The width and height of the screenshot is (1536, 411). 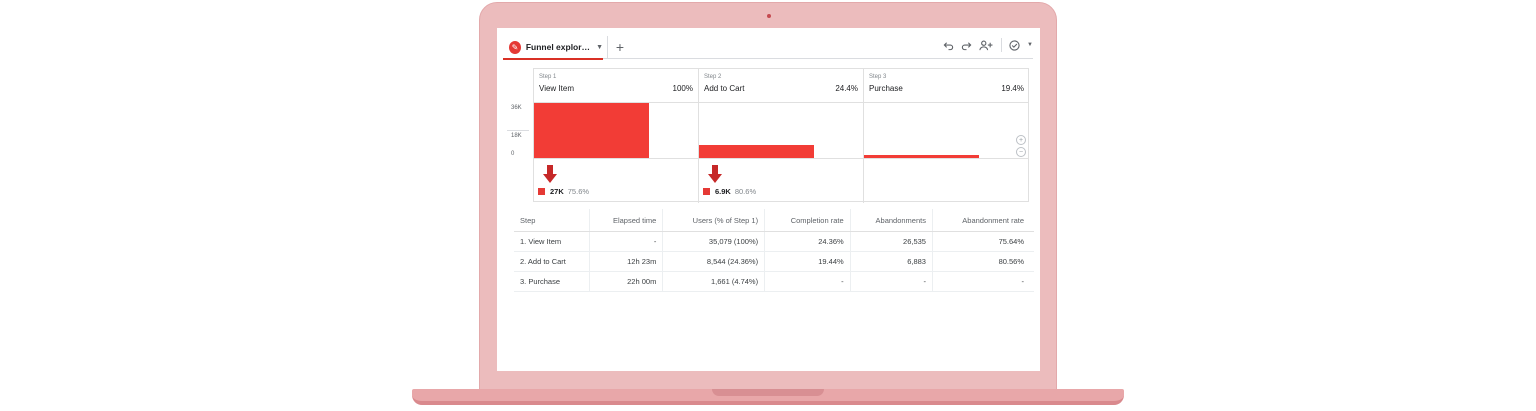 What do you see at coordinates (982, 241) in the screenshot?
I see `table-cell: 75.64%` at bounding box center [982, 241].